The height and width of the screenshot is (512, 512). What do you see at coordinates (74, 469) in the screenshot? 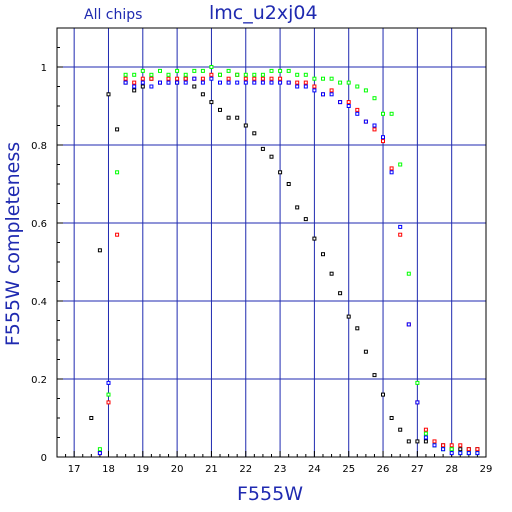
I see `x-tick-label: 17` at bounding box center [74, 469].